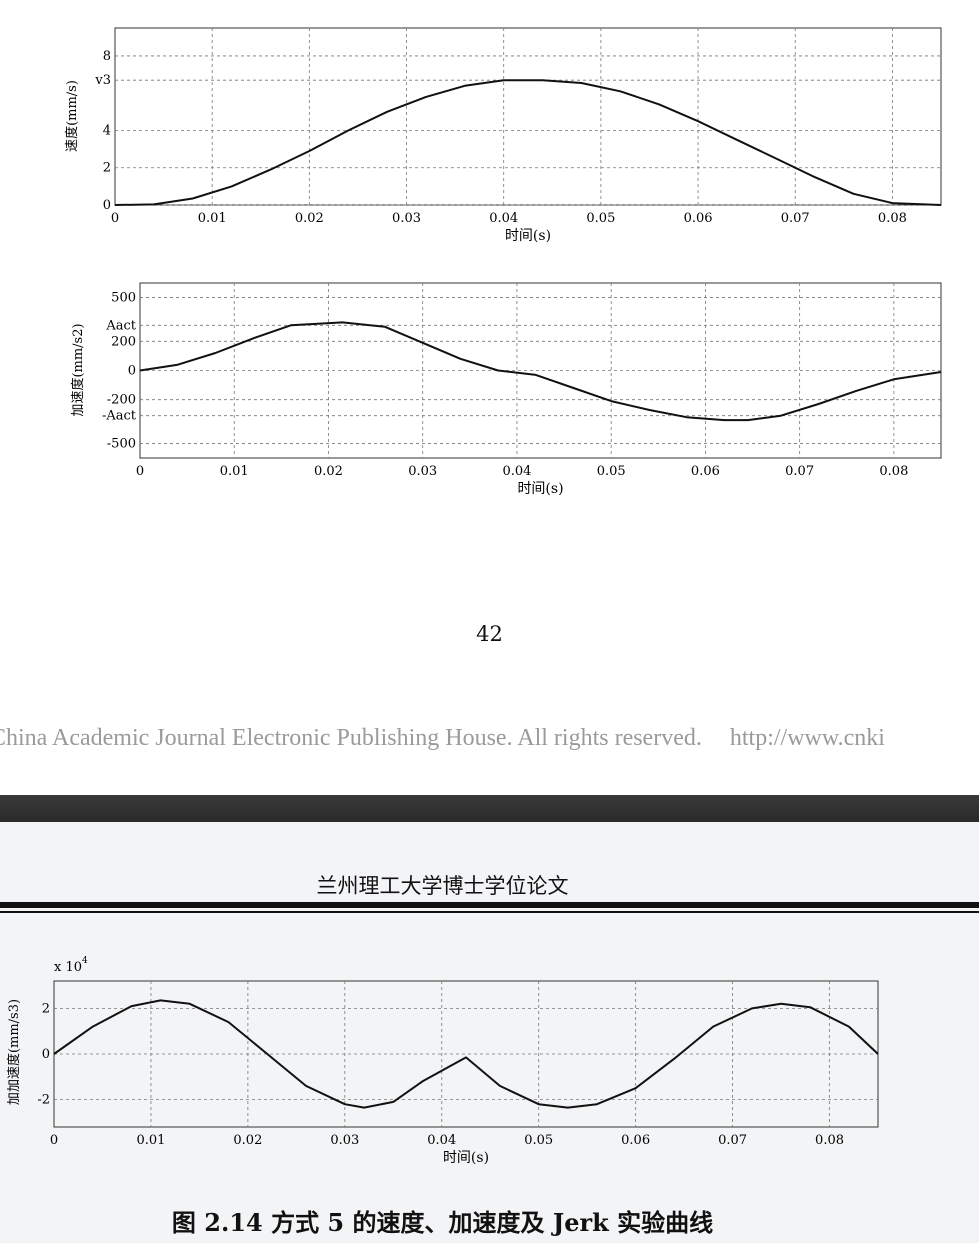 The height and width of the screenshot is (1243, 979). Describe the element at coordinates (121, 443) in the screenshot. I see `y-tick-label: -500` at that location.